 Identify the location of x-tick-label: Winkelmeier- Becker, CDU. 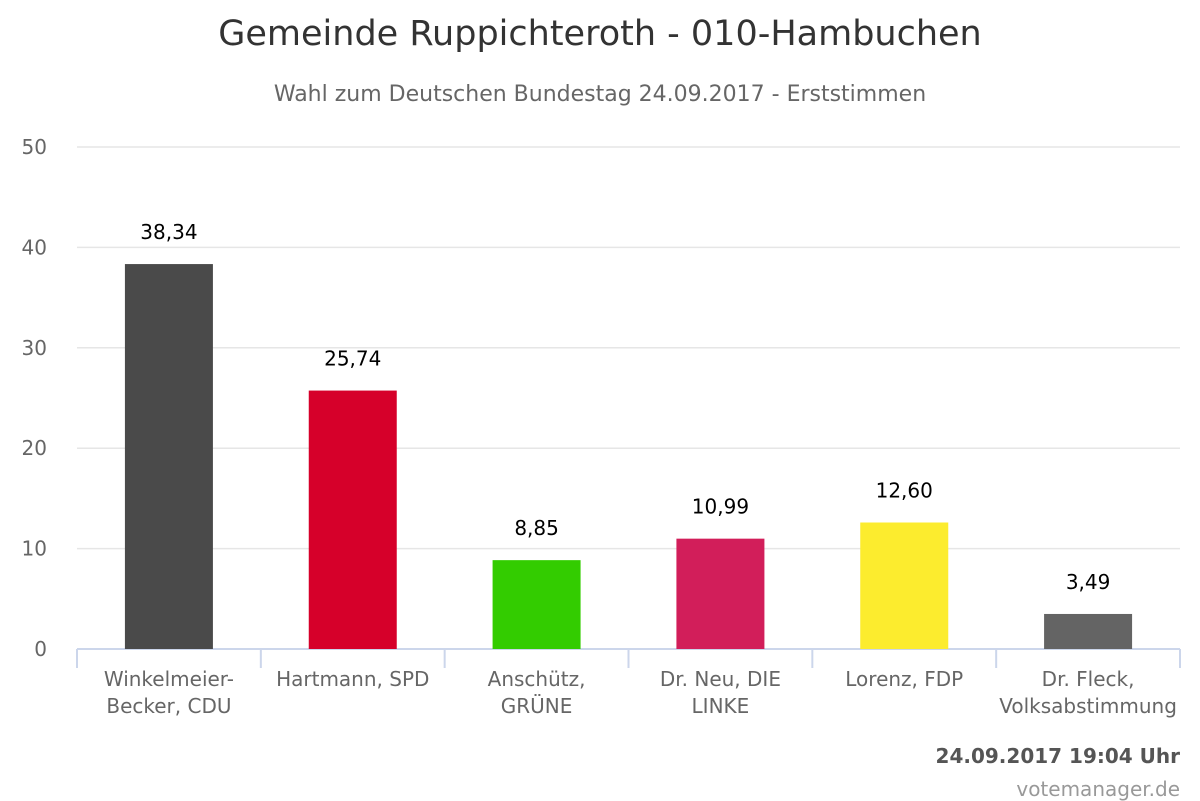
(169, 692).